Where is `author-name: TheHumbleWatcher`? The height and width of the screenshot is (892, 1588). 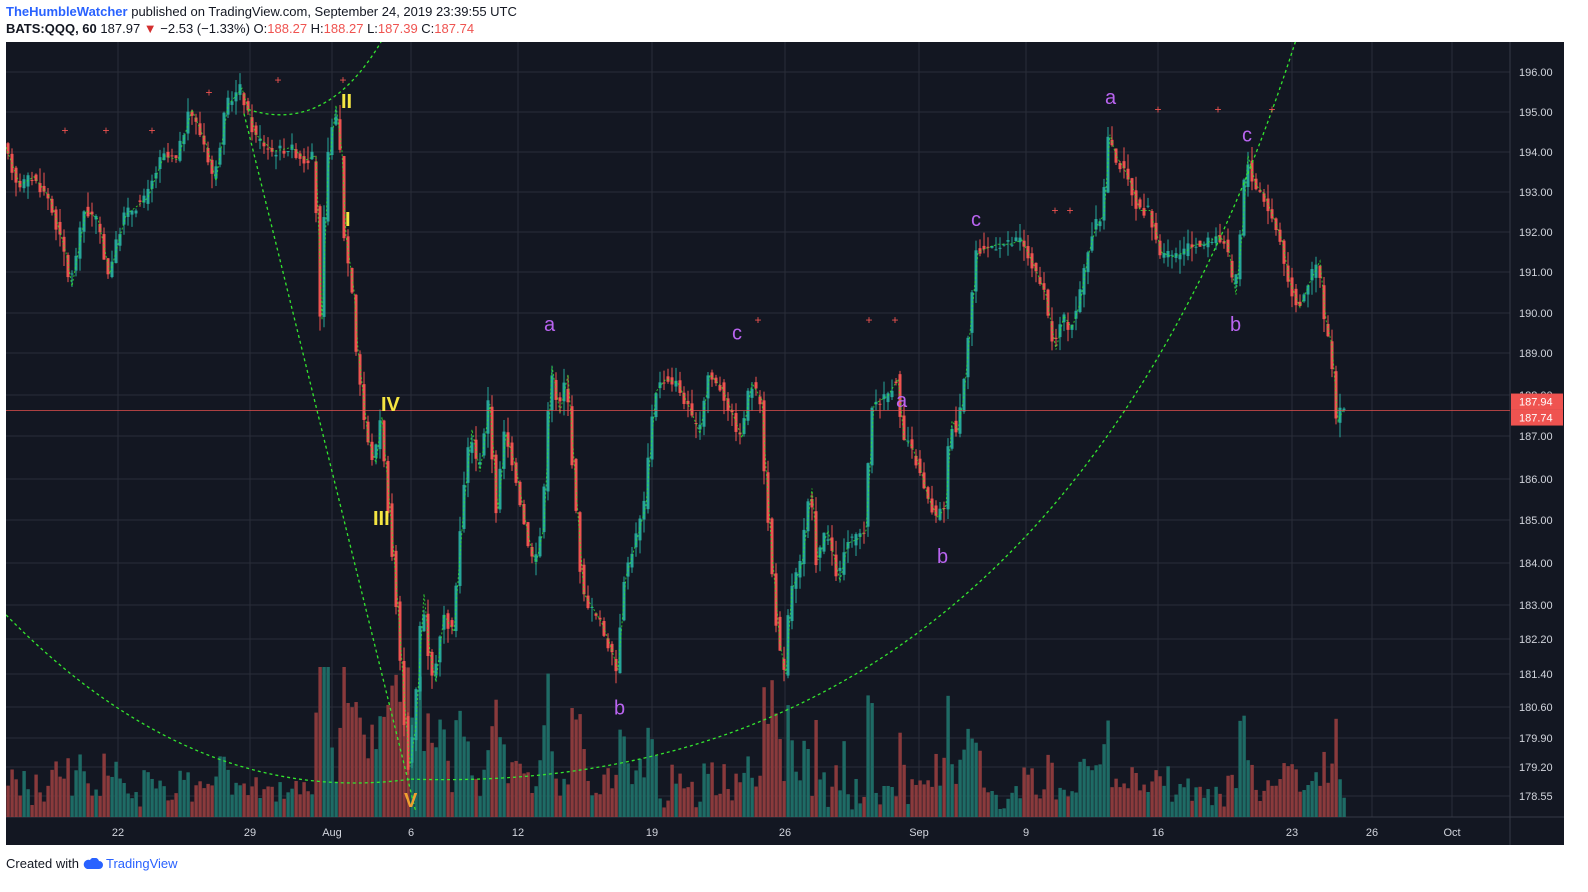
author-name: TheHumbleWatcher is located at coordinates (67, 11).